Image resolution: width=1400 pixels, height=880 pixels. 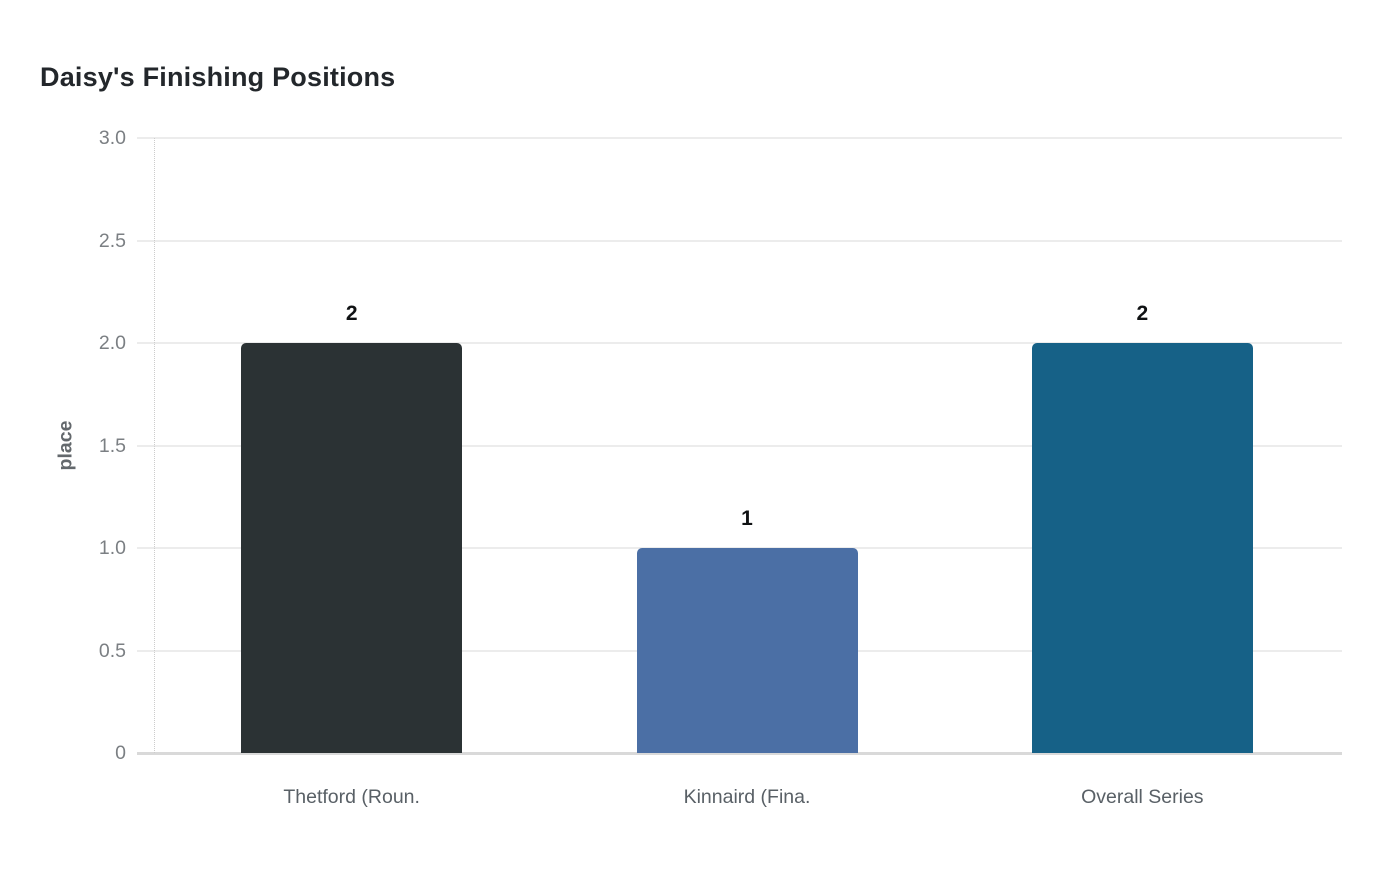 What do you see at coordinates (351, 797) in the screenshot?
I see `x-tick-label: Thetford (Roun.` at bounding box center [351, 797].